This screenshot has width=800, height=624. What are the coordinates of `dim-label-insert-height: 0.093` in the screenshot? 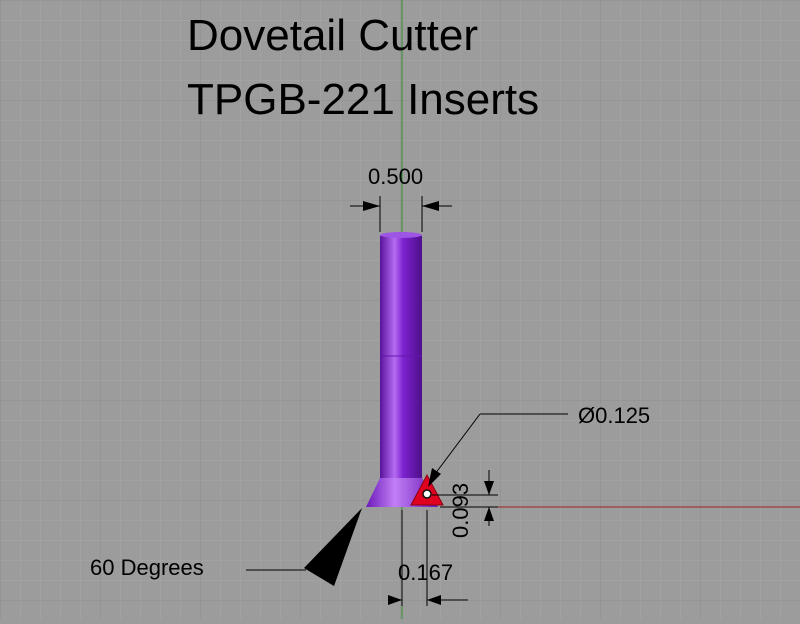 It's located at (460, 510).